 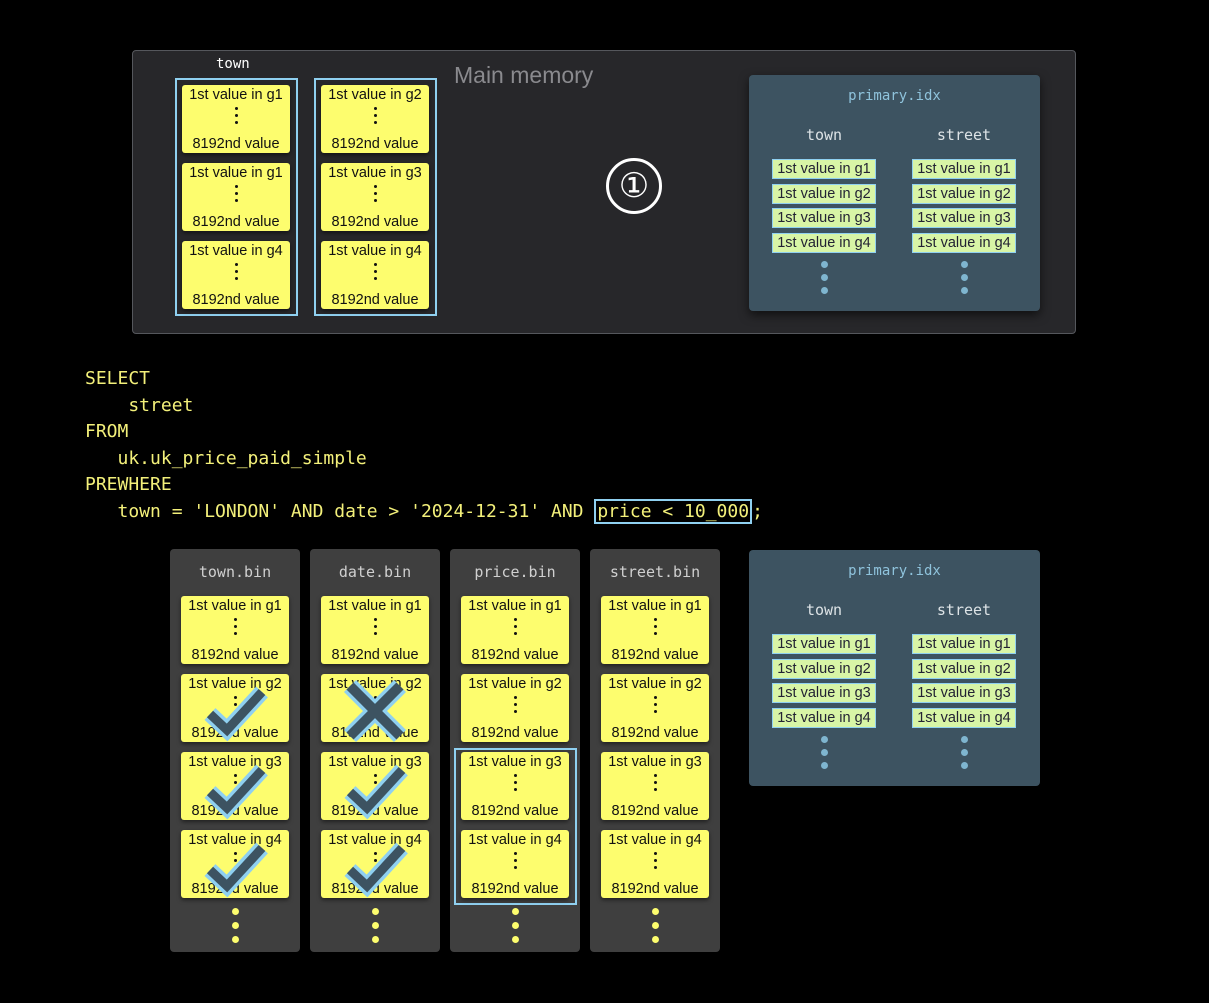 I want to click on step-1-marker: ①, so click(x=634, y=186).